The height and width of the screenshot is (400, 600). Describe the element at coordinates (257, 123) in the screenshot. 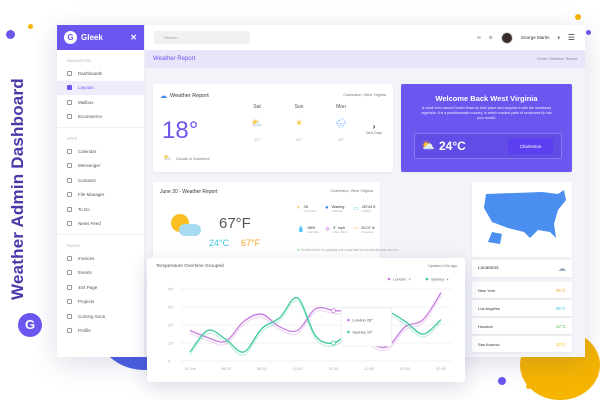

I see `forecast-day: Sat ⛅ 22°` at that location.